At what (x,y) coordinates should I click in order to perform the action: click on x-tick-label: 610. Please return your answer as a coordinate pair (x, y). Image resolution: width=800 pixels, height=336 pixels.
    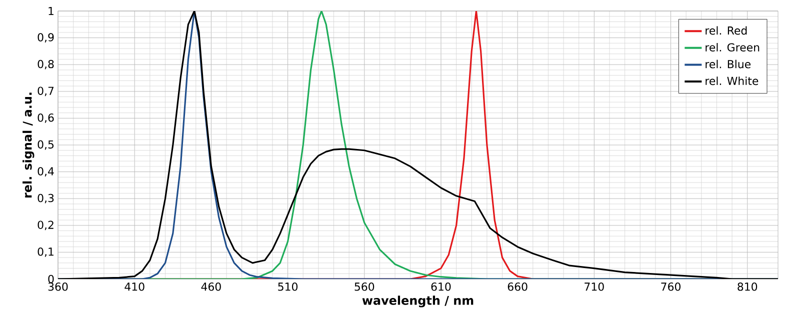
    Looking at the image, I should click on (441, 286).